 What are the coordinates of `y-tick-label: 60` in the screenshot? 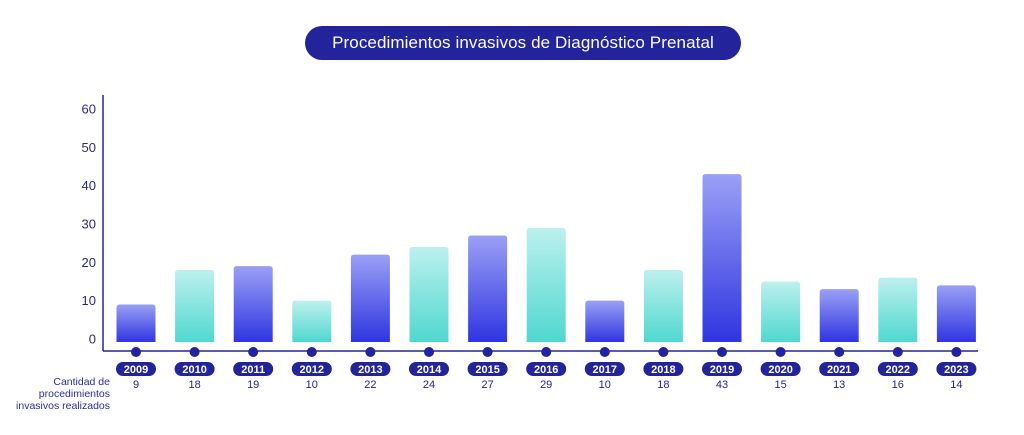 It's located at (89, 109).